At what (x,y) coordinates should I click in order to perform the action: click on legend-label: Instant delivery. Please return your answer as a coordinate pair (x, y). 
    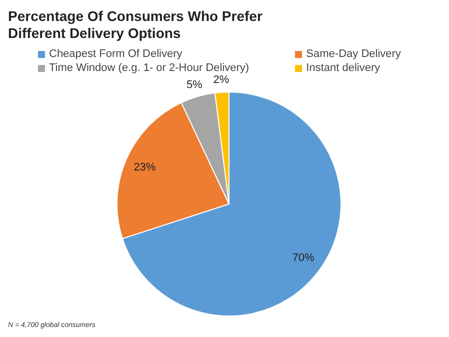
    Looking at the image, I should click on (343, 68).